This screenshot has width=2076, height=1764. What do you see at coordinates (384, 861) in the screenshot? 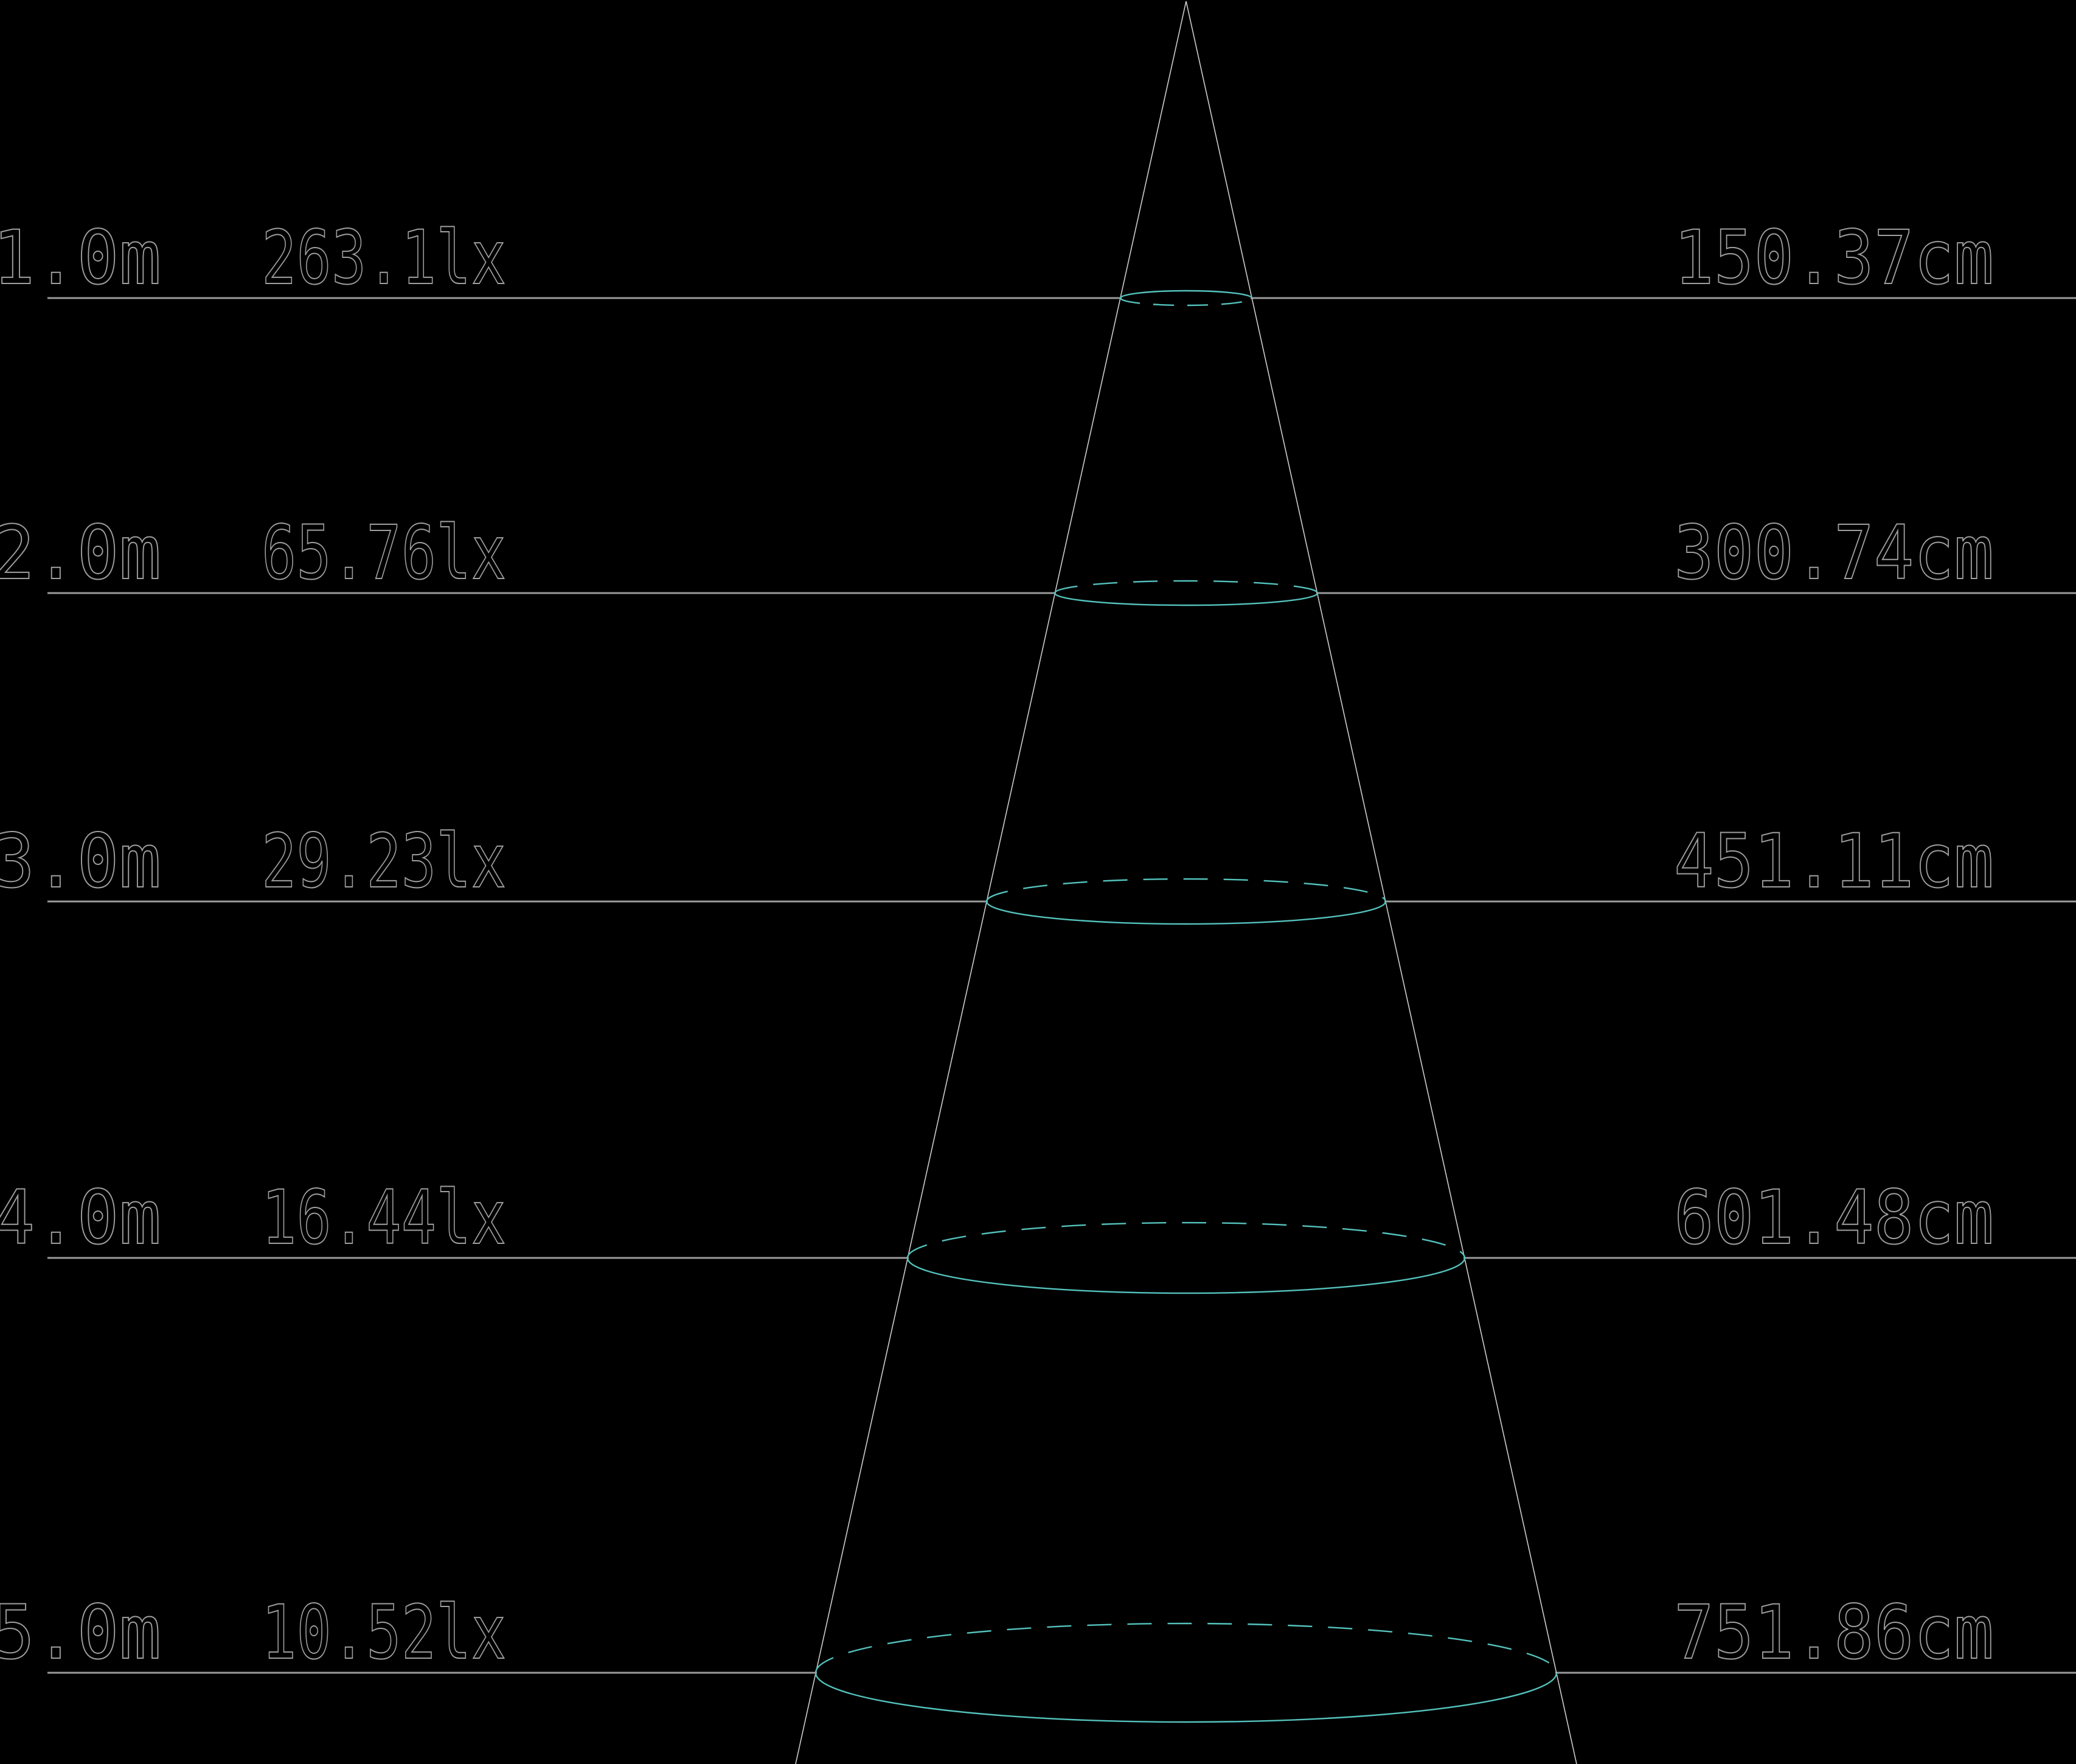
I see `illuminance-label: 29.23lx` at bounding box center [384, 861].